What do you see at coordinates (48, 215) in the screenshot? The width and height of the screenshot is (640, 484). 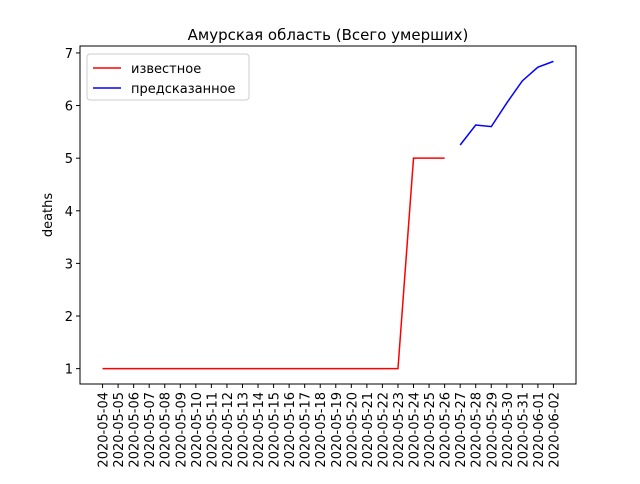 I see `y-axis-label: deaths` at bounding box center [48, 215].